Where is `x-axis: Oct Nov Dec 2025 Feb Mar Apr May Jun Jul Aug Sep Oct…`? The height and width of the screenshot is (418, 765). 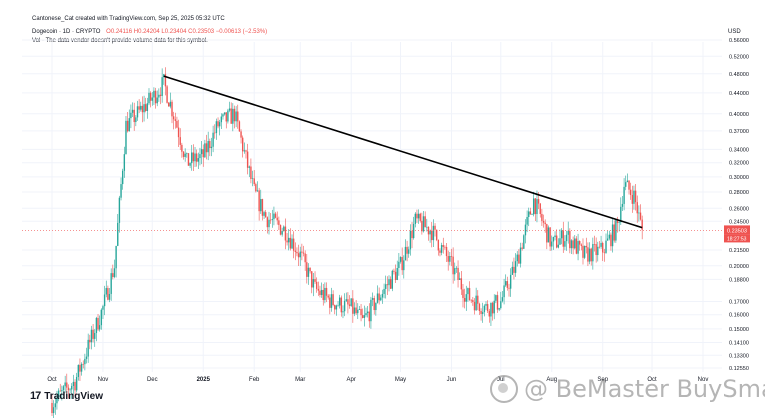
x-axis: Oct Nov Dec 2025 Feb Mar Apr May Jun Jul Aug Sep Oct… is located at coordinates (377, 380).